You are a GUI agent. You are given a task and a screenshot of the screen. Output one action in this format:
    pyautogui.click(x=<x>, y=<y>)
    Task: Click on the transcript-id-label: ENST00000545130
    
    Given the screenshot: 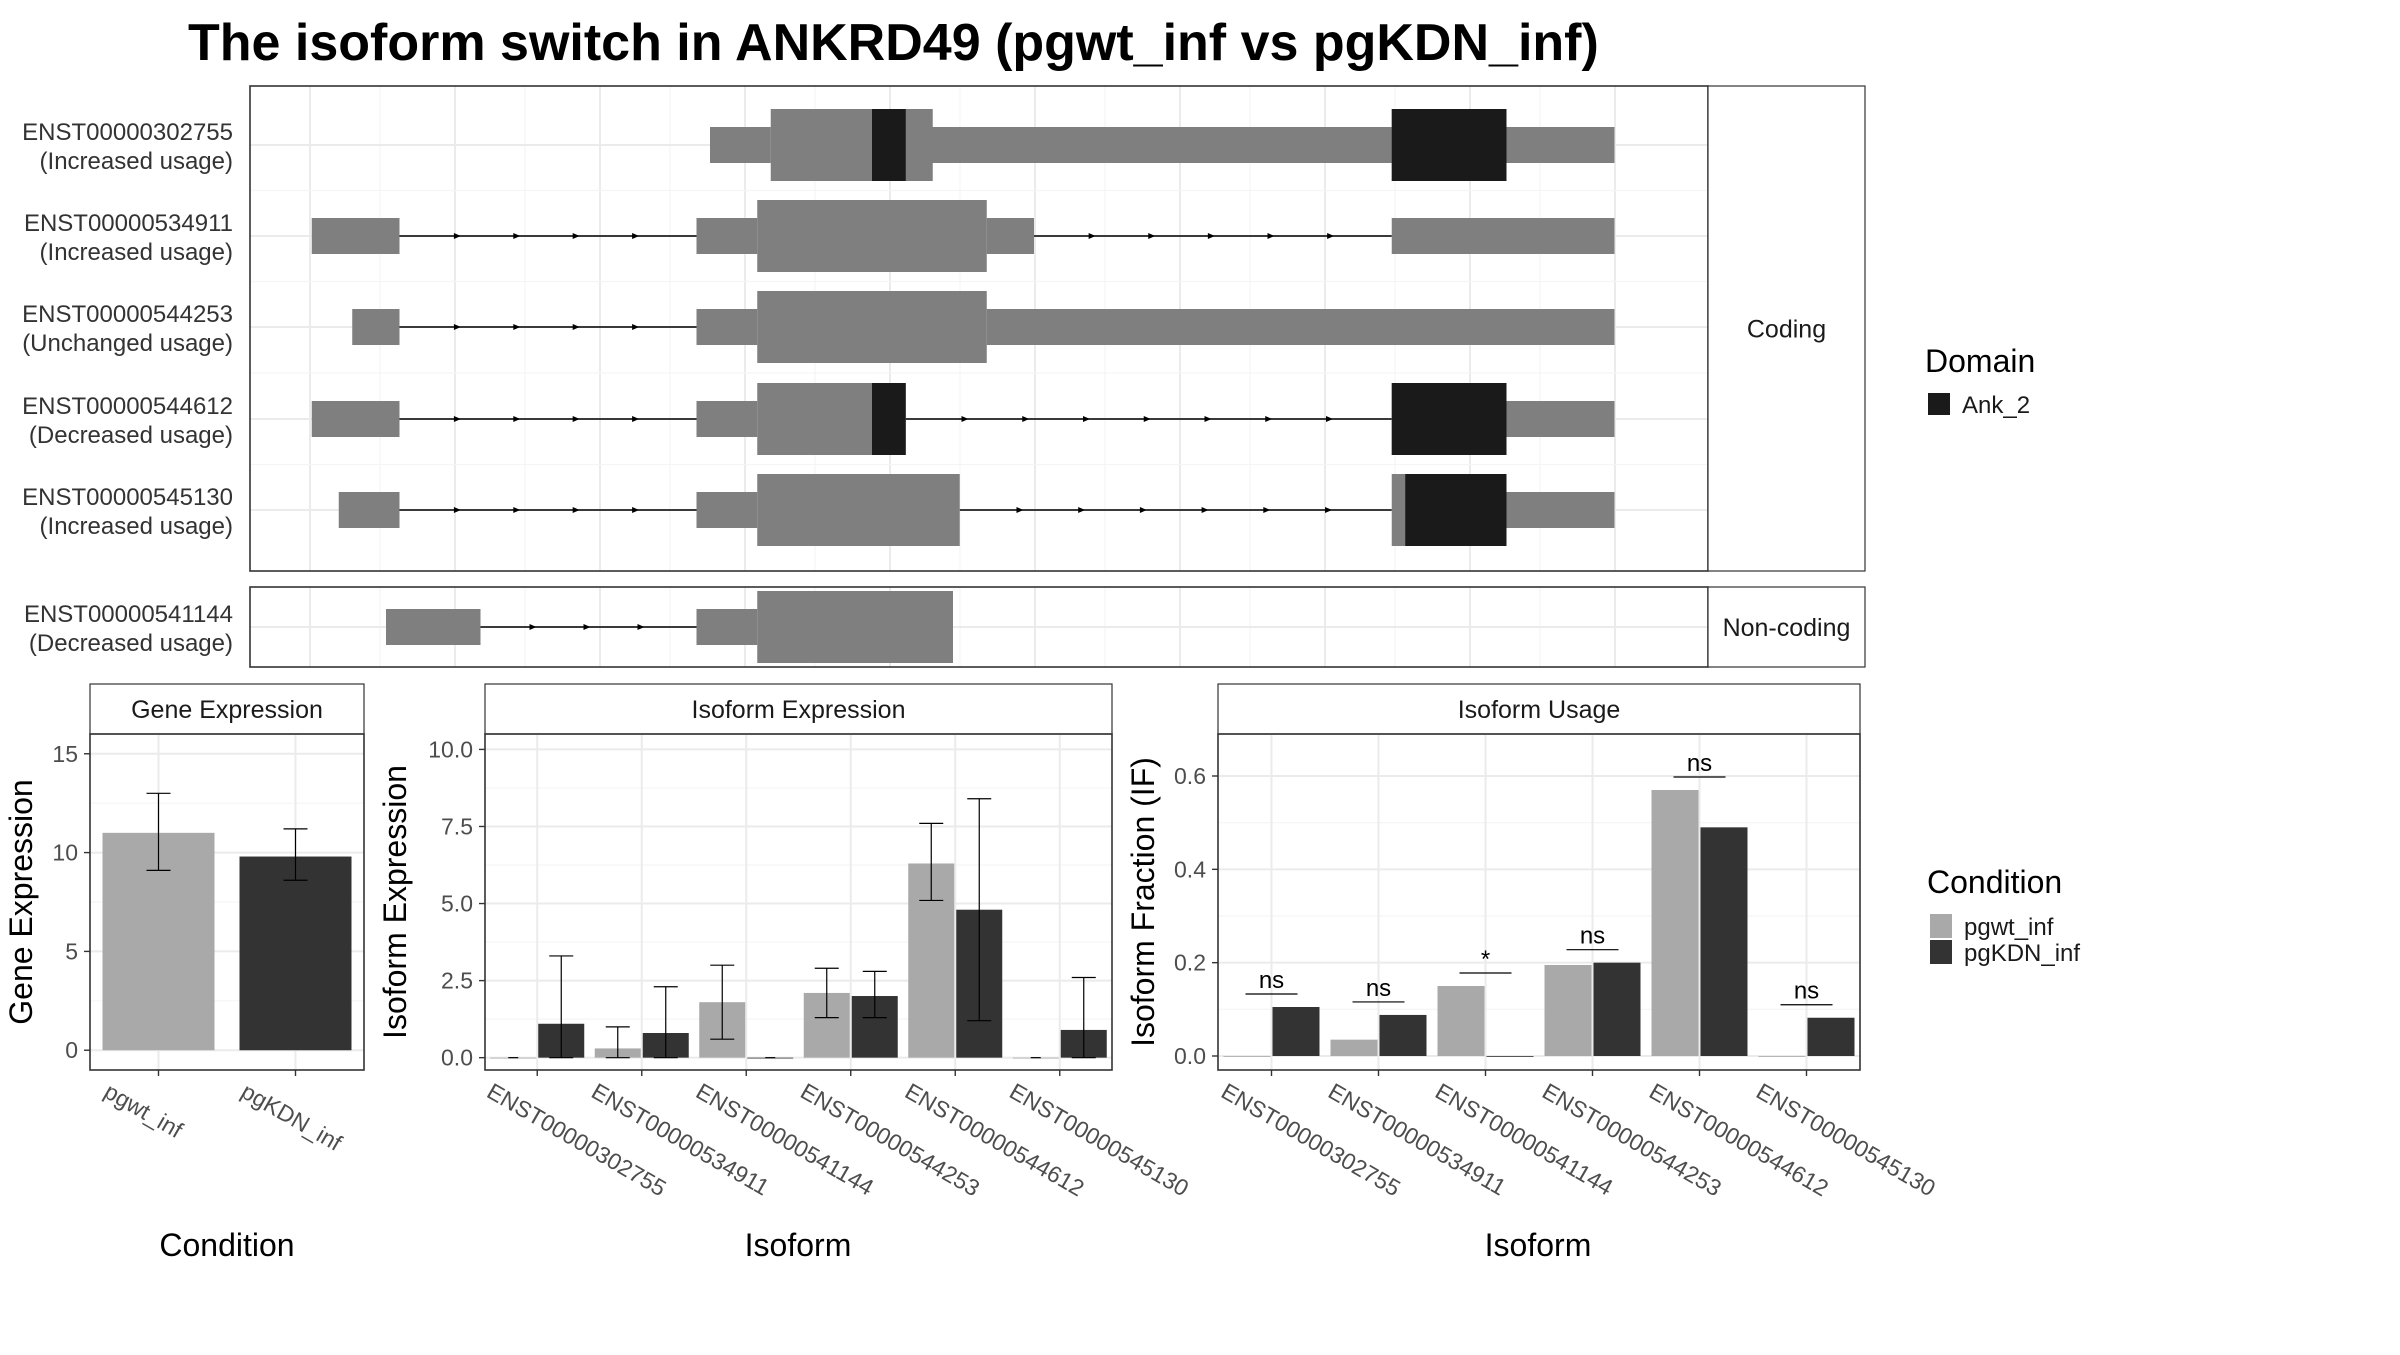 What is the action you would take?
    pyautogui.click(x=127, y=497)
    